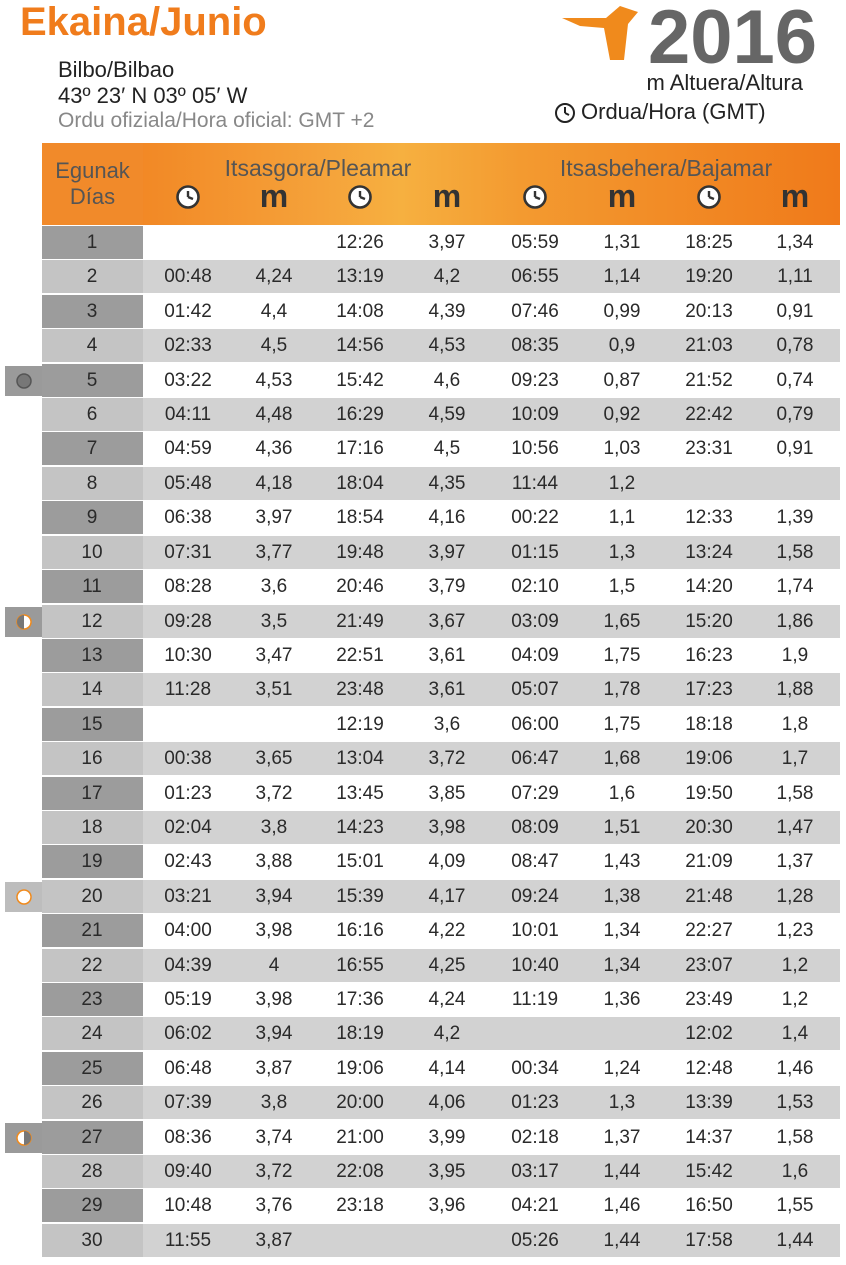 This screenshot has height=1265, width=846. What do you see at coordinates (188, 1034) in the screenshot?
I see `table-cell: 06:02` at bounding box center [188, 1034].